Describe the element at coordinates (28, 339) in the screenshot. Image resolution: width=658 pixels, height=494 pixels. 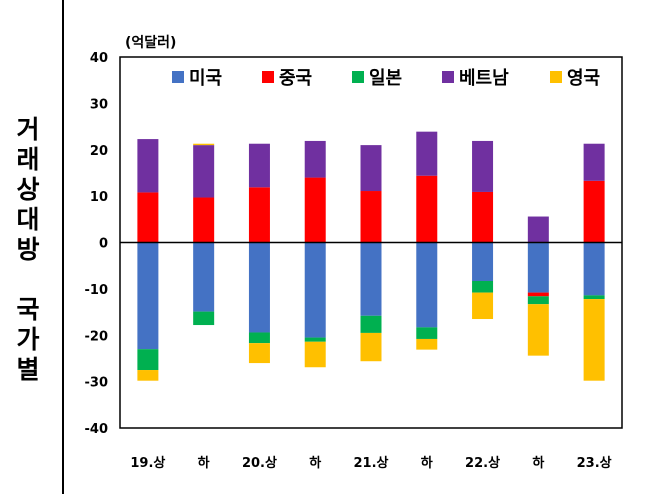
I see `side-title-char: 가` at that location.